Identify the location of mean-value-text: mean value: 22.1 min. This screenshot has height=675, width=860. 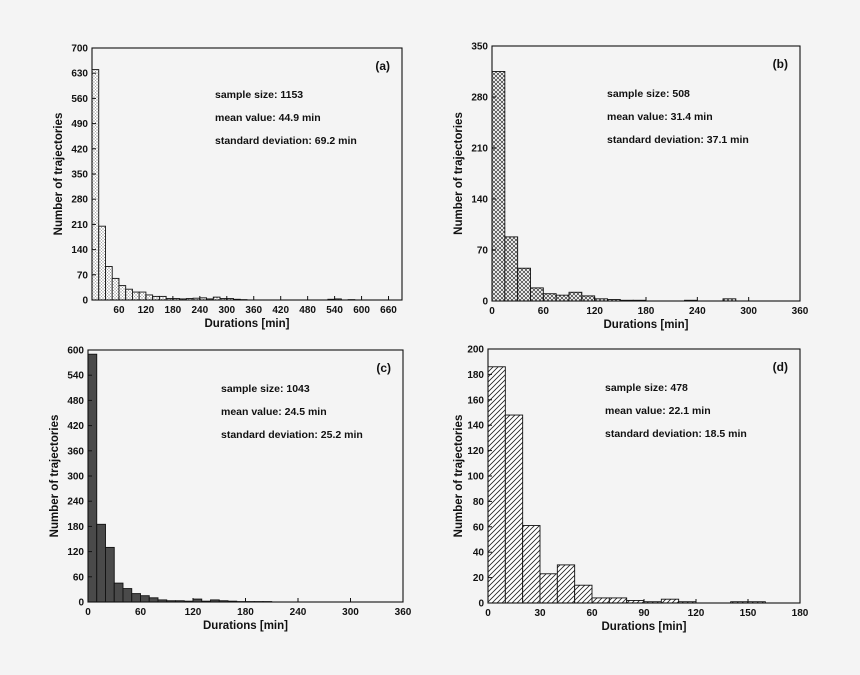
(658, 411).